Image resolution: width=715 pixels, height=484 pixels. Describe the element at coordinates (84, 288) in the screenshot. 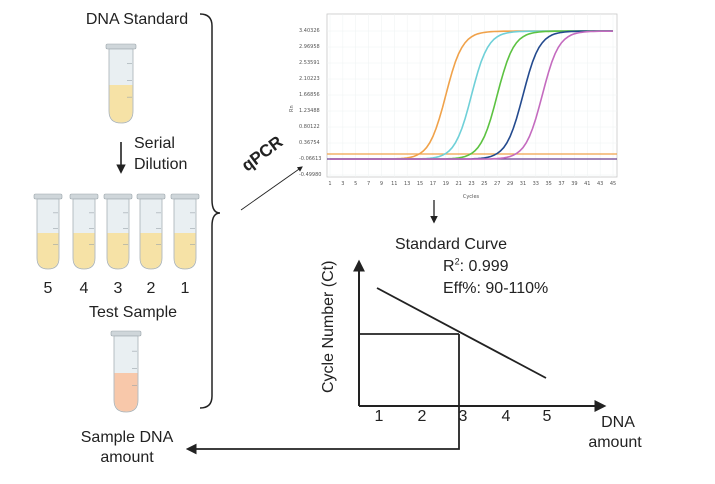

I see `dilution-number: 4` at that location.